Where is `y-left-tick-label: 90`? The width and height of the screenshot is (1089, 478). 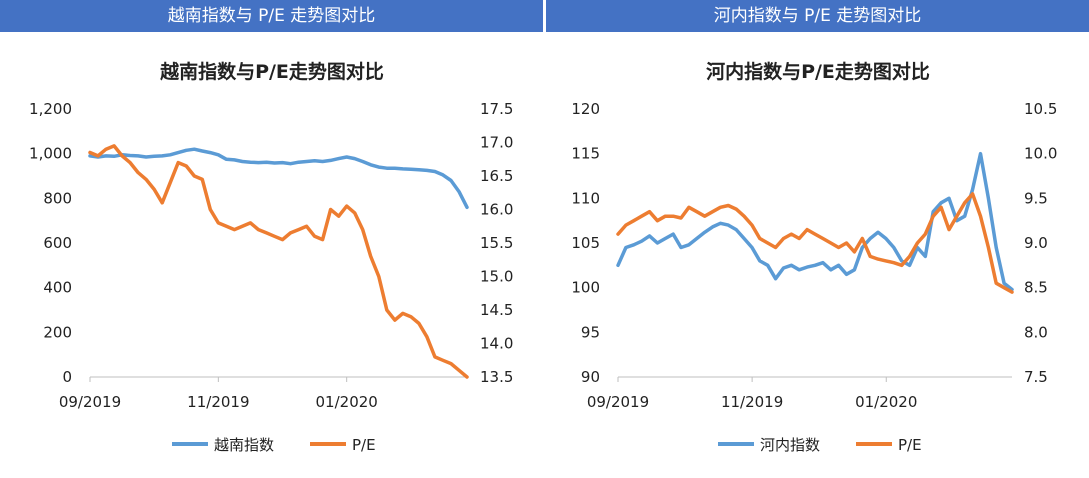
y-left-tick-label: 90 is located at coordinates (590, 377).